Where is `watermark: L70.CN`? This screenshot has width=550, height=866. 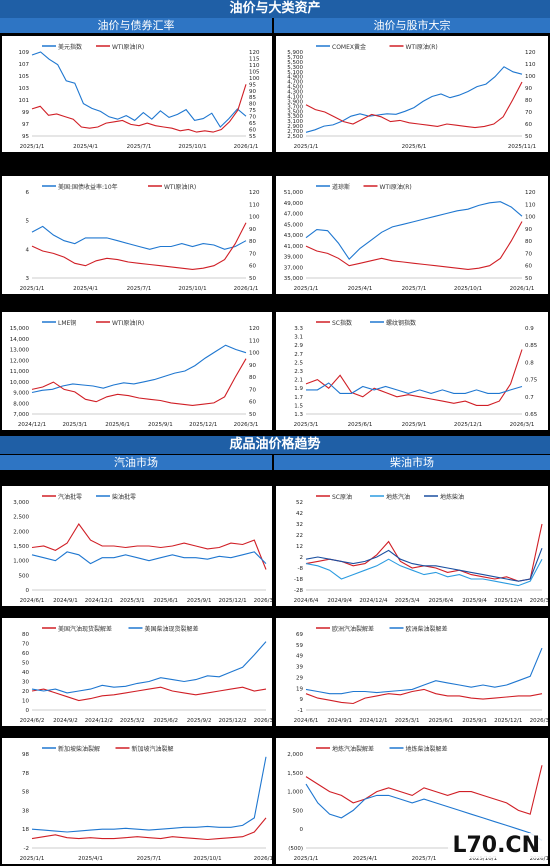 watermark: L70.CN is located at coordinates (496, 845).